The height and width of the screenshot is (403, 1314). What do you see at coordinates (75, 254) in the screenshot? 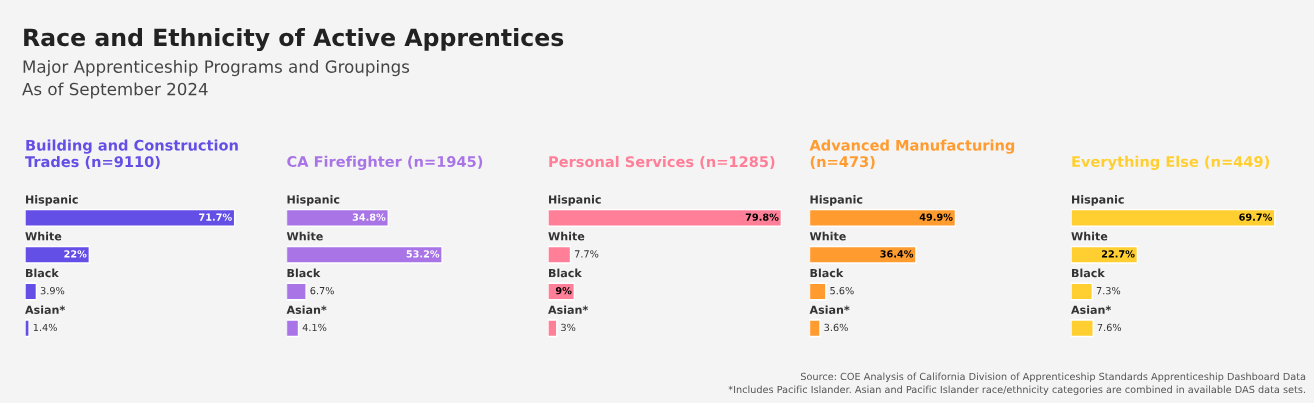
I see `data-label: 22%` at bounding box center [75, 254].